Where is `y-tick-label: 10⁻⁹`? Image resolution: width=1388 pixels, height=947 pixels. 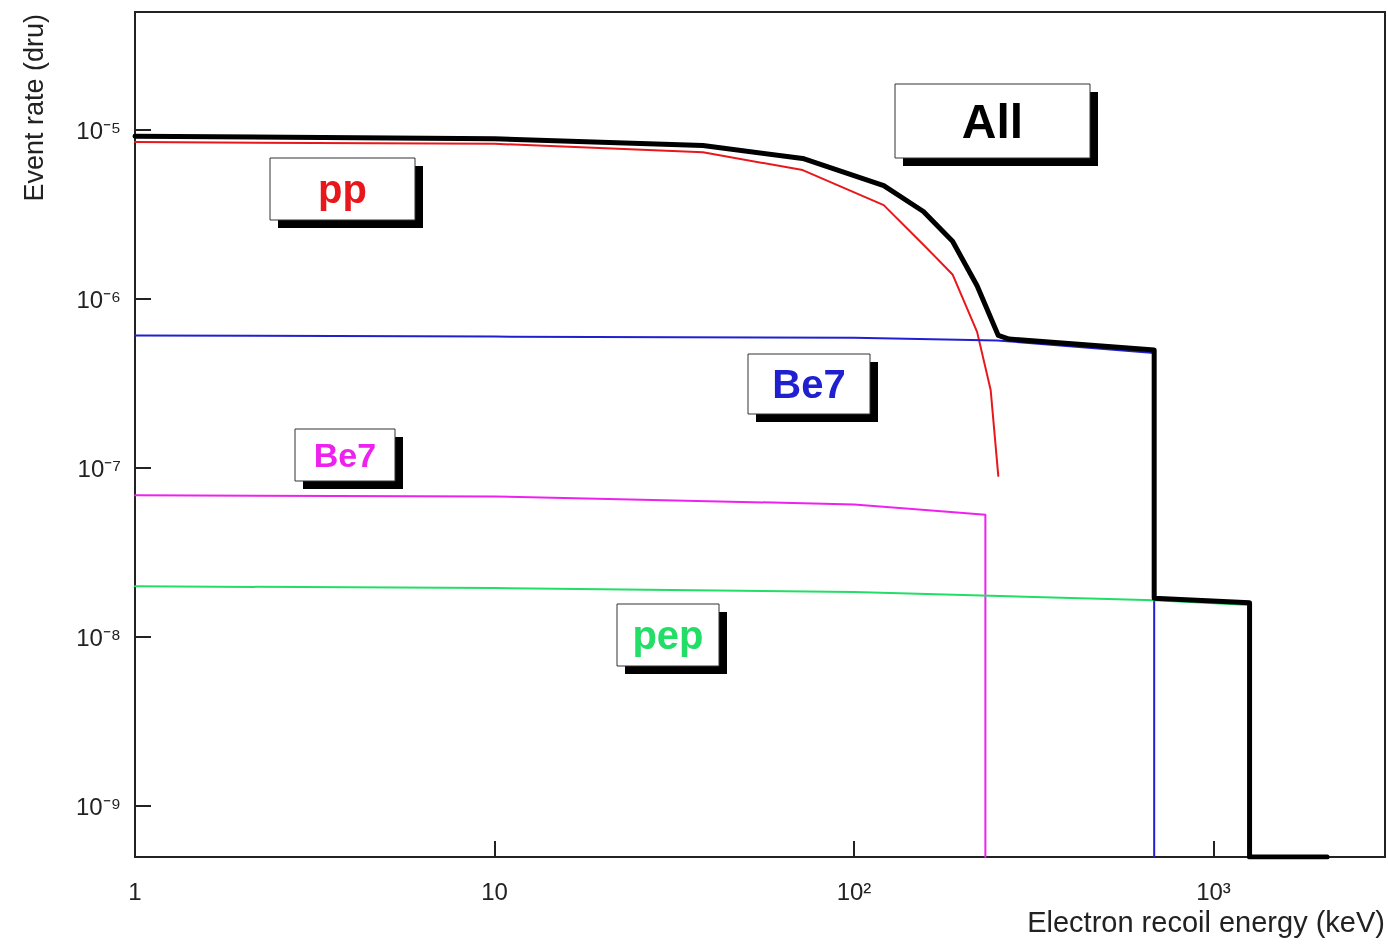 y-tick-label: 10⁻⁹ is located at coordinates (98, 806).